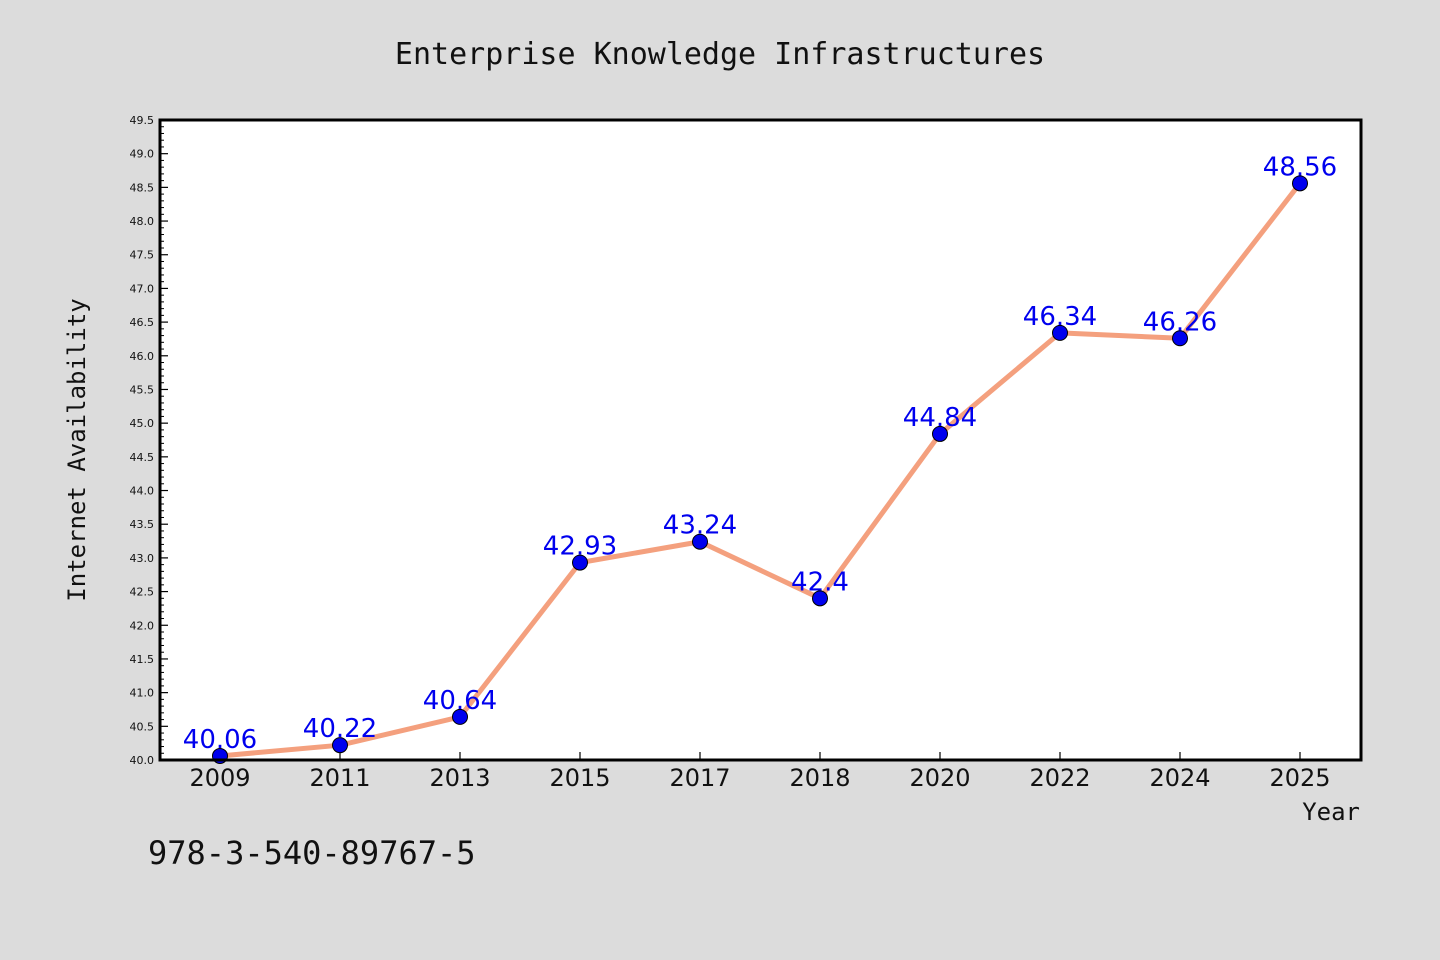  Describe the element at coordinates (142, 322) in the screenshot. I see `y-tick-label: 46.5` at that location.